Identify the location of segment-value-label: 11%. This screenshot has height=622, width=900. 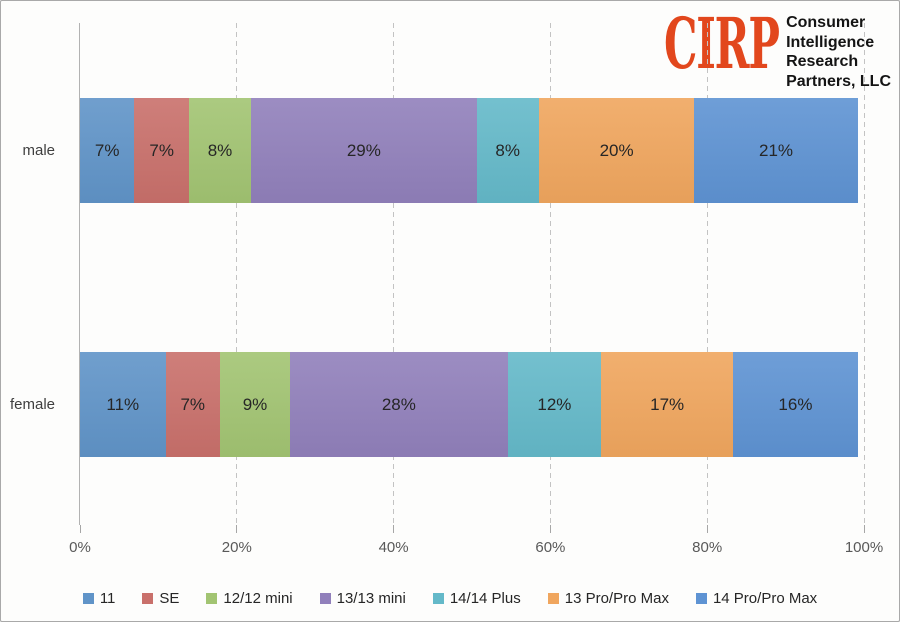
(123, 404).